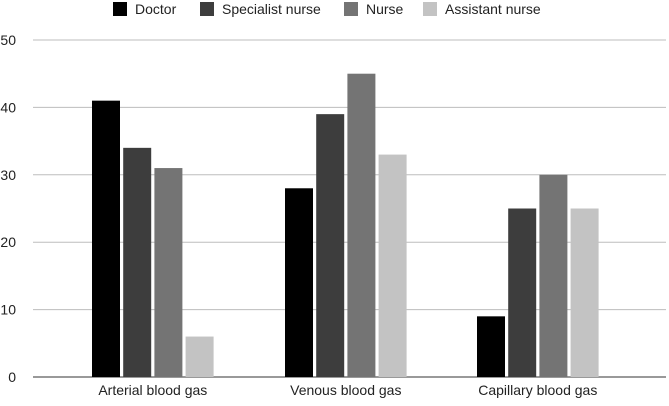  Describe the element at coordinates (537, 390) in the screenshot. I see `x-category-label: Capillary blood gas` at that location.